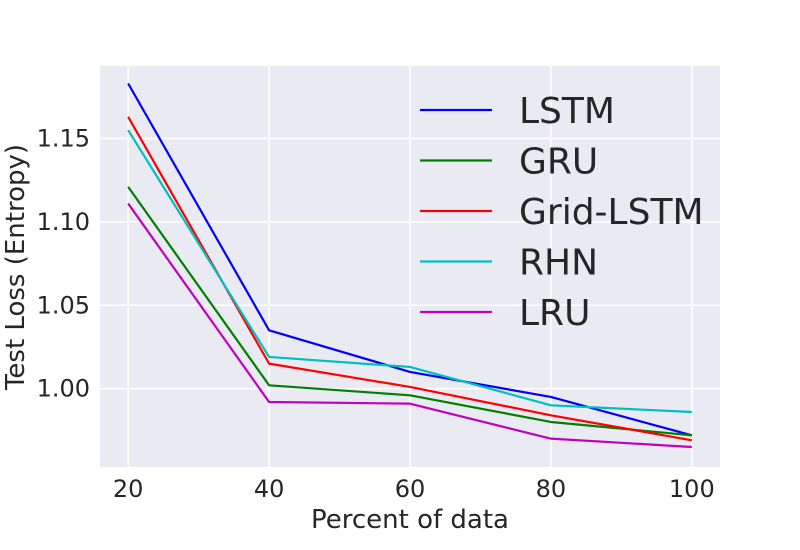 The width and height of the screenshot is (800, 550). What do you see at coordinates (410, 489) in the screenshot?
I see `x-tick-label: 60` at bounding box center [410, 489].